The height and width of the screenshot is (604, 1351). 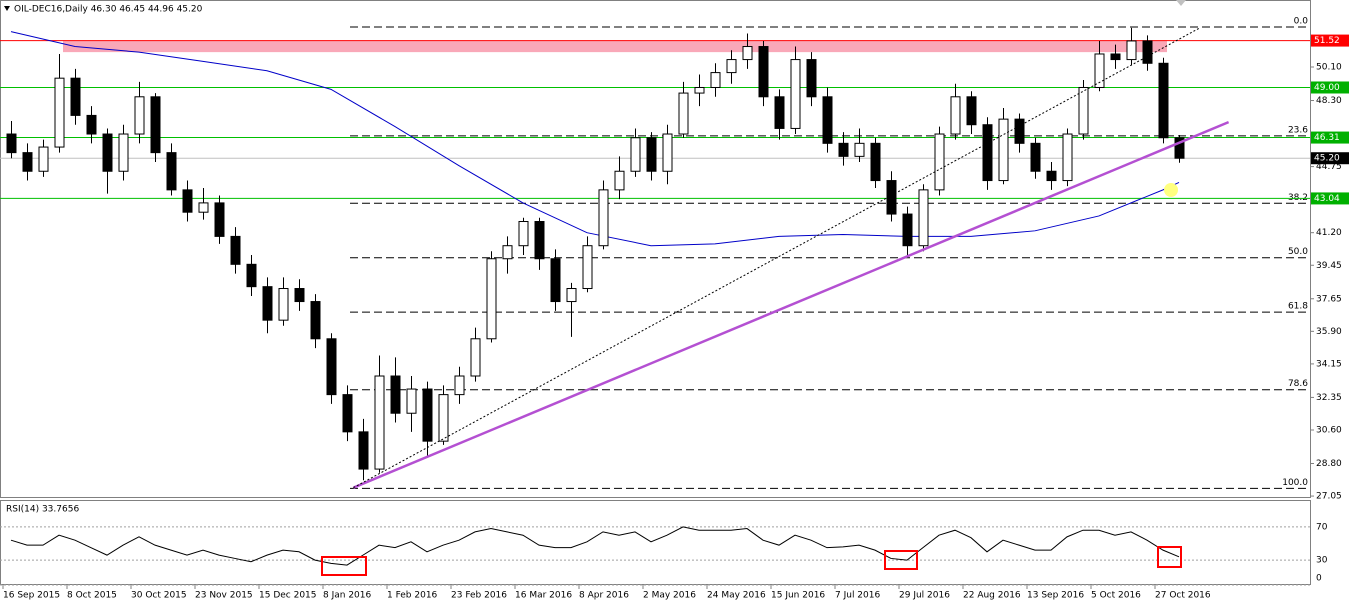 What do you see at coordinates (1295, 483) in the screenshot?
I see `fib-label: 100.0` at bounding box center [1295, 483].